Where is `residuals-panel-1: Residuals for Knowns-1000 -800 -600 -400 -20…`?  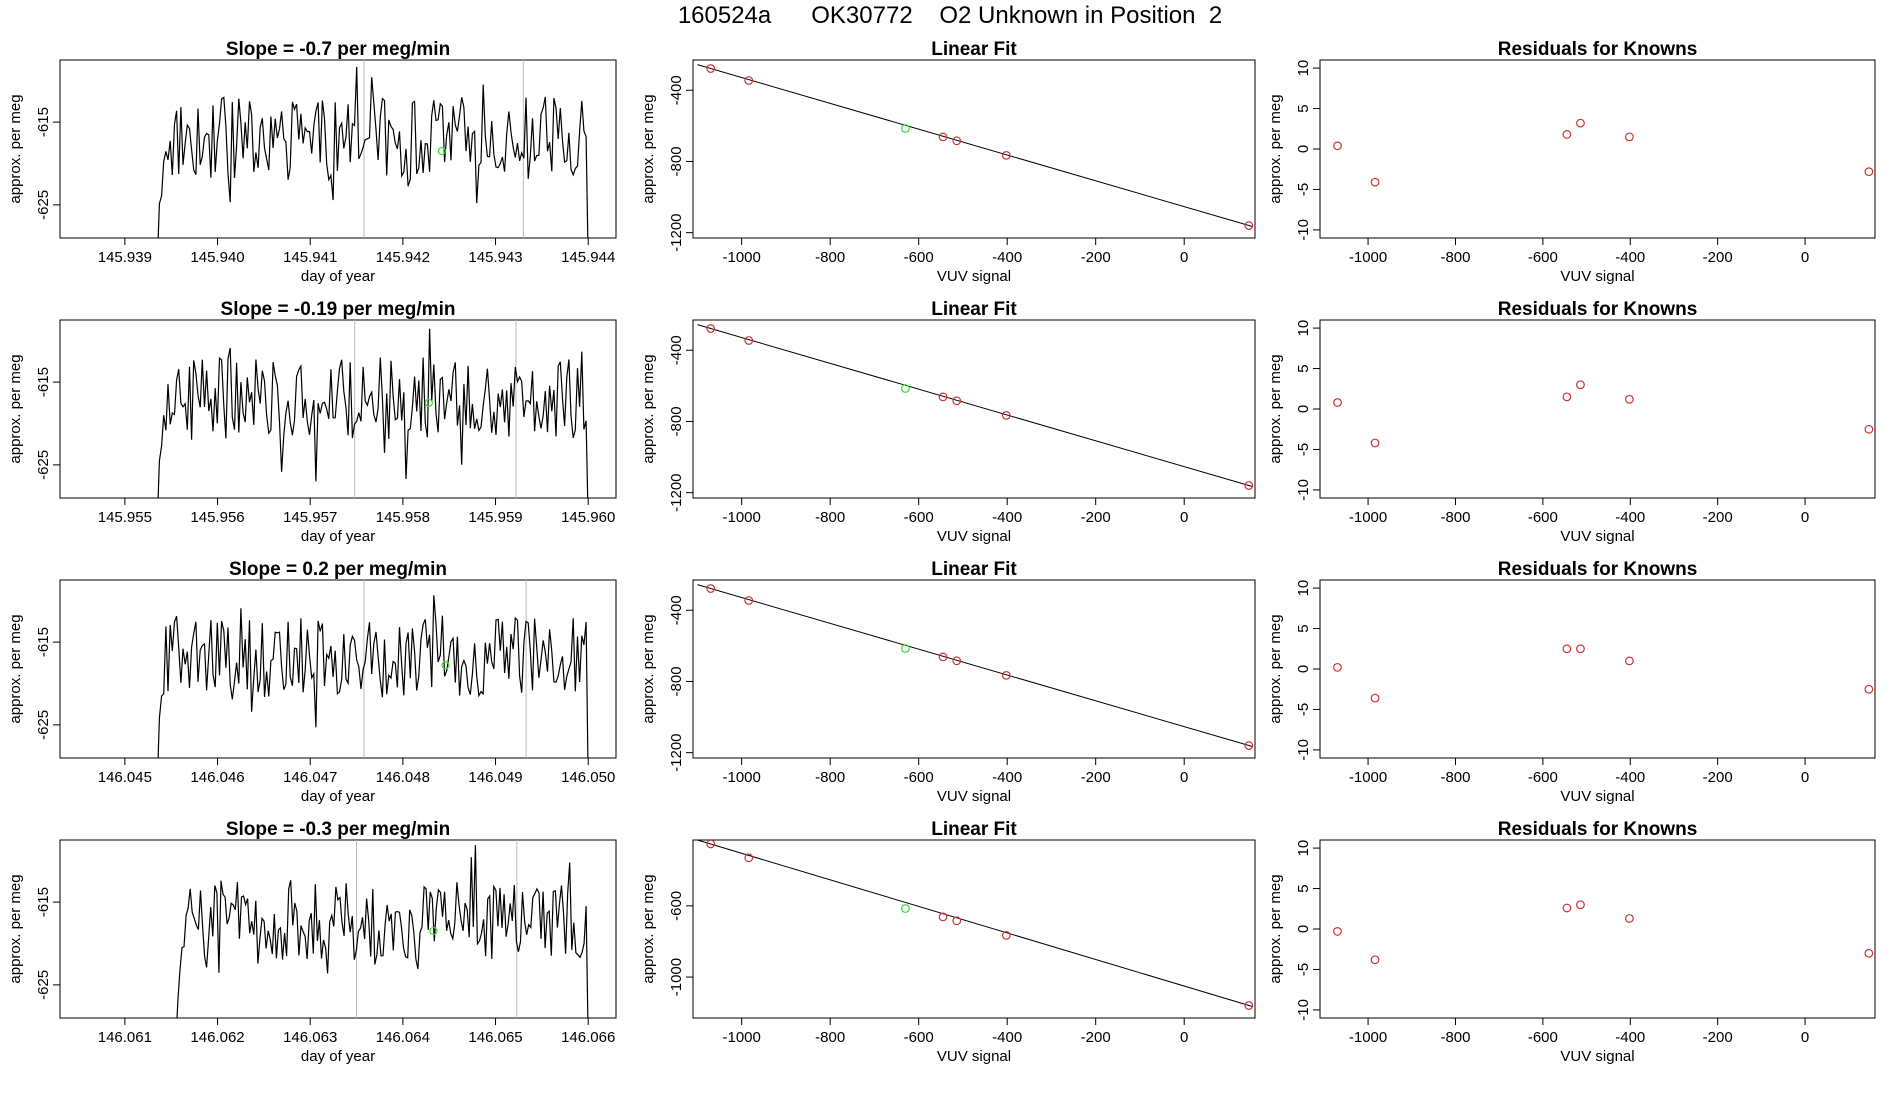
residuals-panel-1: Residuals for Knowns-1000 -800 -600 -400 -20… is located at coordinates (1571, 162).